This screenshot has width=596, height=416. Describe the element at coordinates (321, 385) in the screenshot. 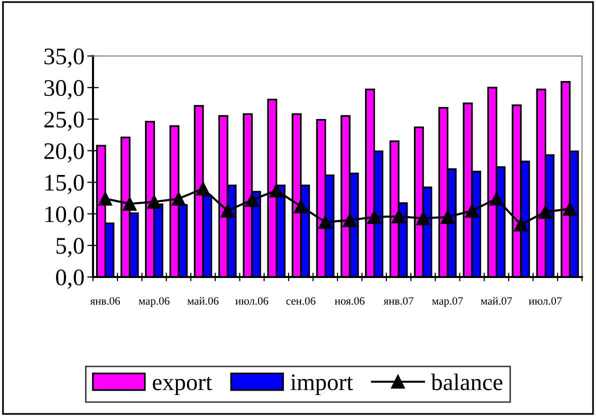

I see `legend-label: import` at that location.